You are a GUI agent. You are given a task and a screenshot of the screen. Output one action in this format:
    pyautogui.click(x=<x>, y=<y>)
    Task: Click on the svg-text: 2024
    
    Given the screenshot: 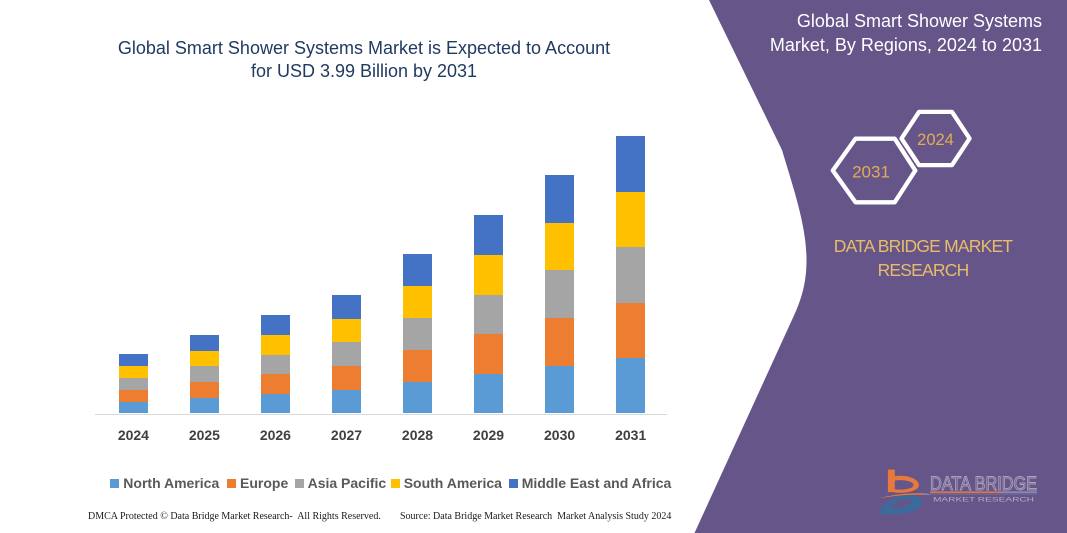 What is the action you would take?
    pyautogui.click(x=935, y=140)
    